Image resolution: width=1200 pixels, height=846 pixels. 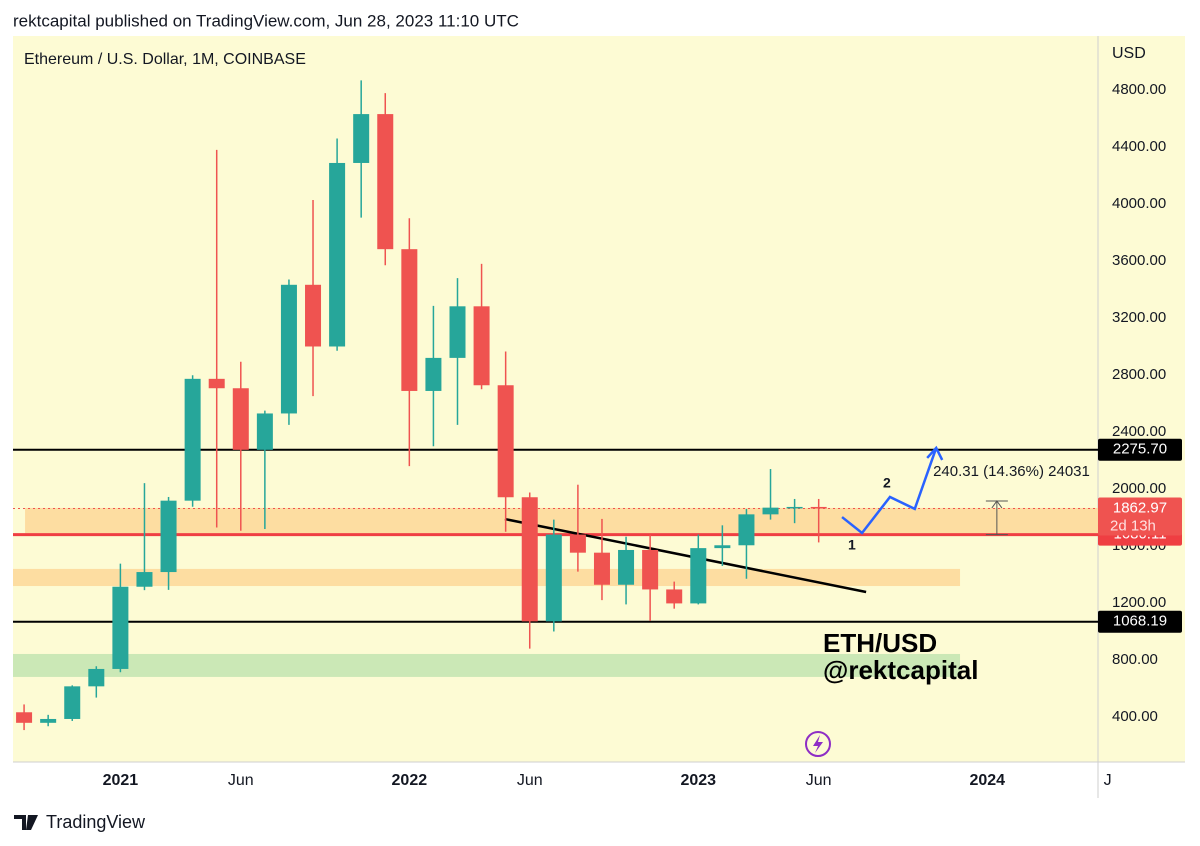 I want to click on measure-text: 240.31 (14.36%) 24031, so click(x=1011, y=471).